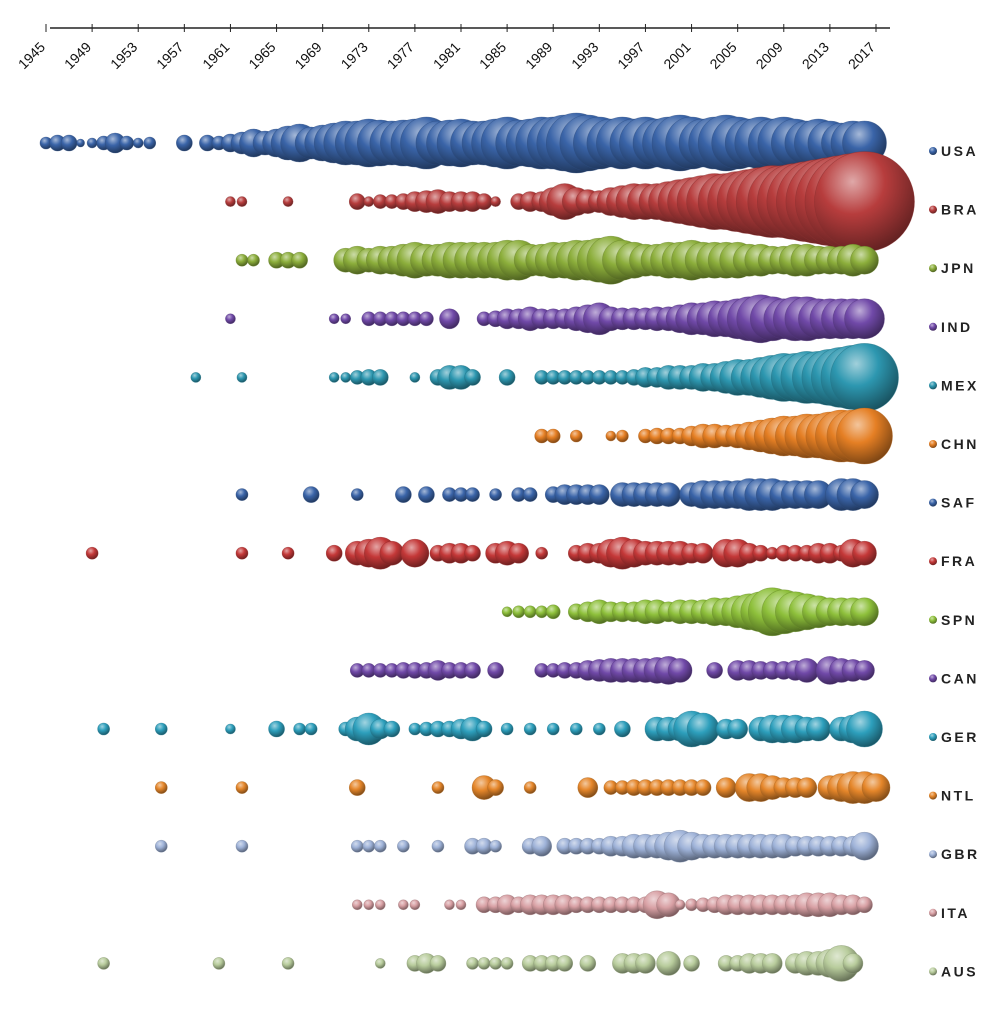 The height and width of the screenshot is (1032, 1000). I want to click on series-label: SPN, so click(959, 620).